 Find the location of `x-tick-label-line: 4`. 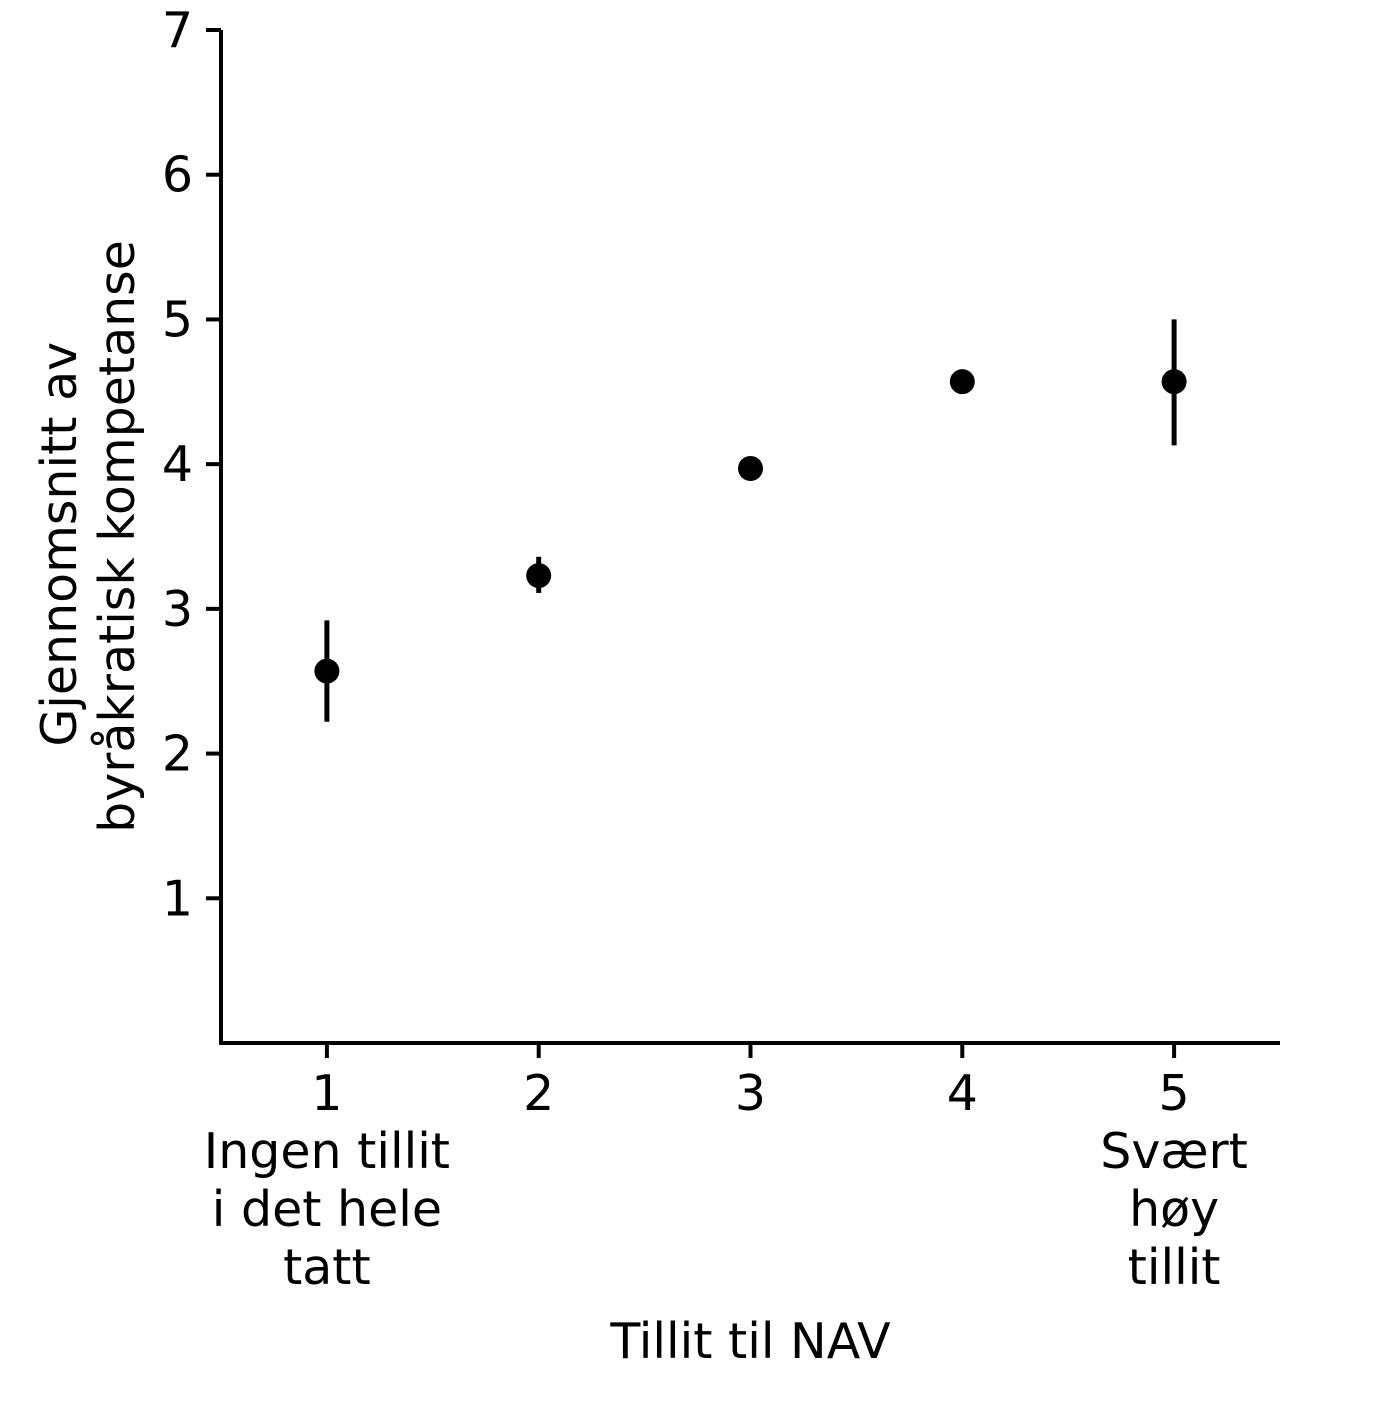

x-tick-label-line: 4 is located at coordinates (962, 1093).